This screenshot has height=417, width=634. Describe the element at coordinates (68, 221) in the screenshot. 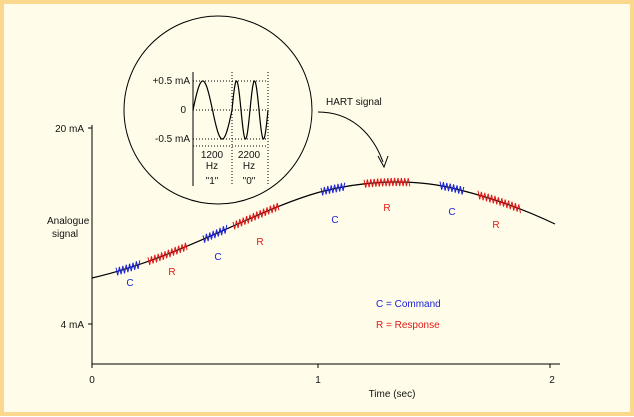

I see `y-axis-title-line1: Analogue` at that location.